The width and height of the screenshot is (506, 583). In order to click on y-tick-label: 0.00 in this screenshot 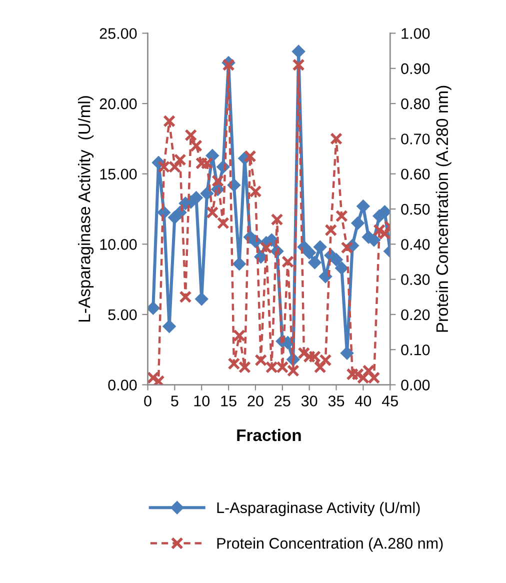, I will do `click(122, 385)`.